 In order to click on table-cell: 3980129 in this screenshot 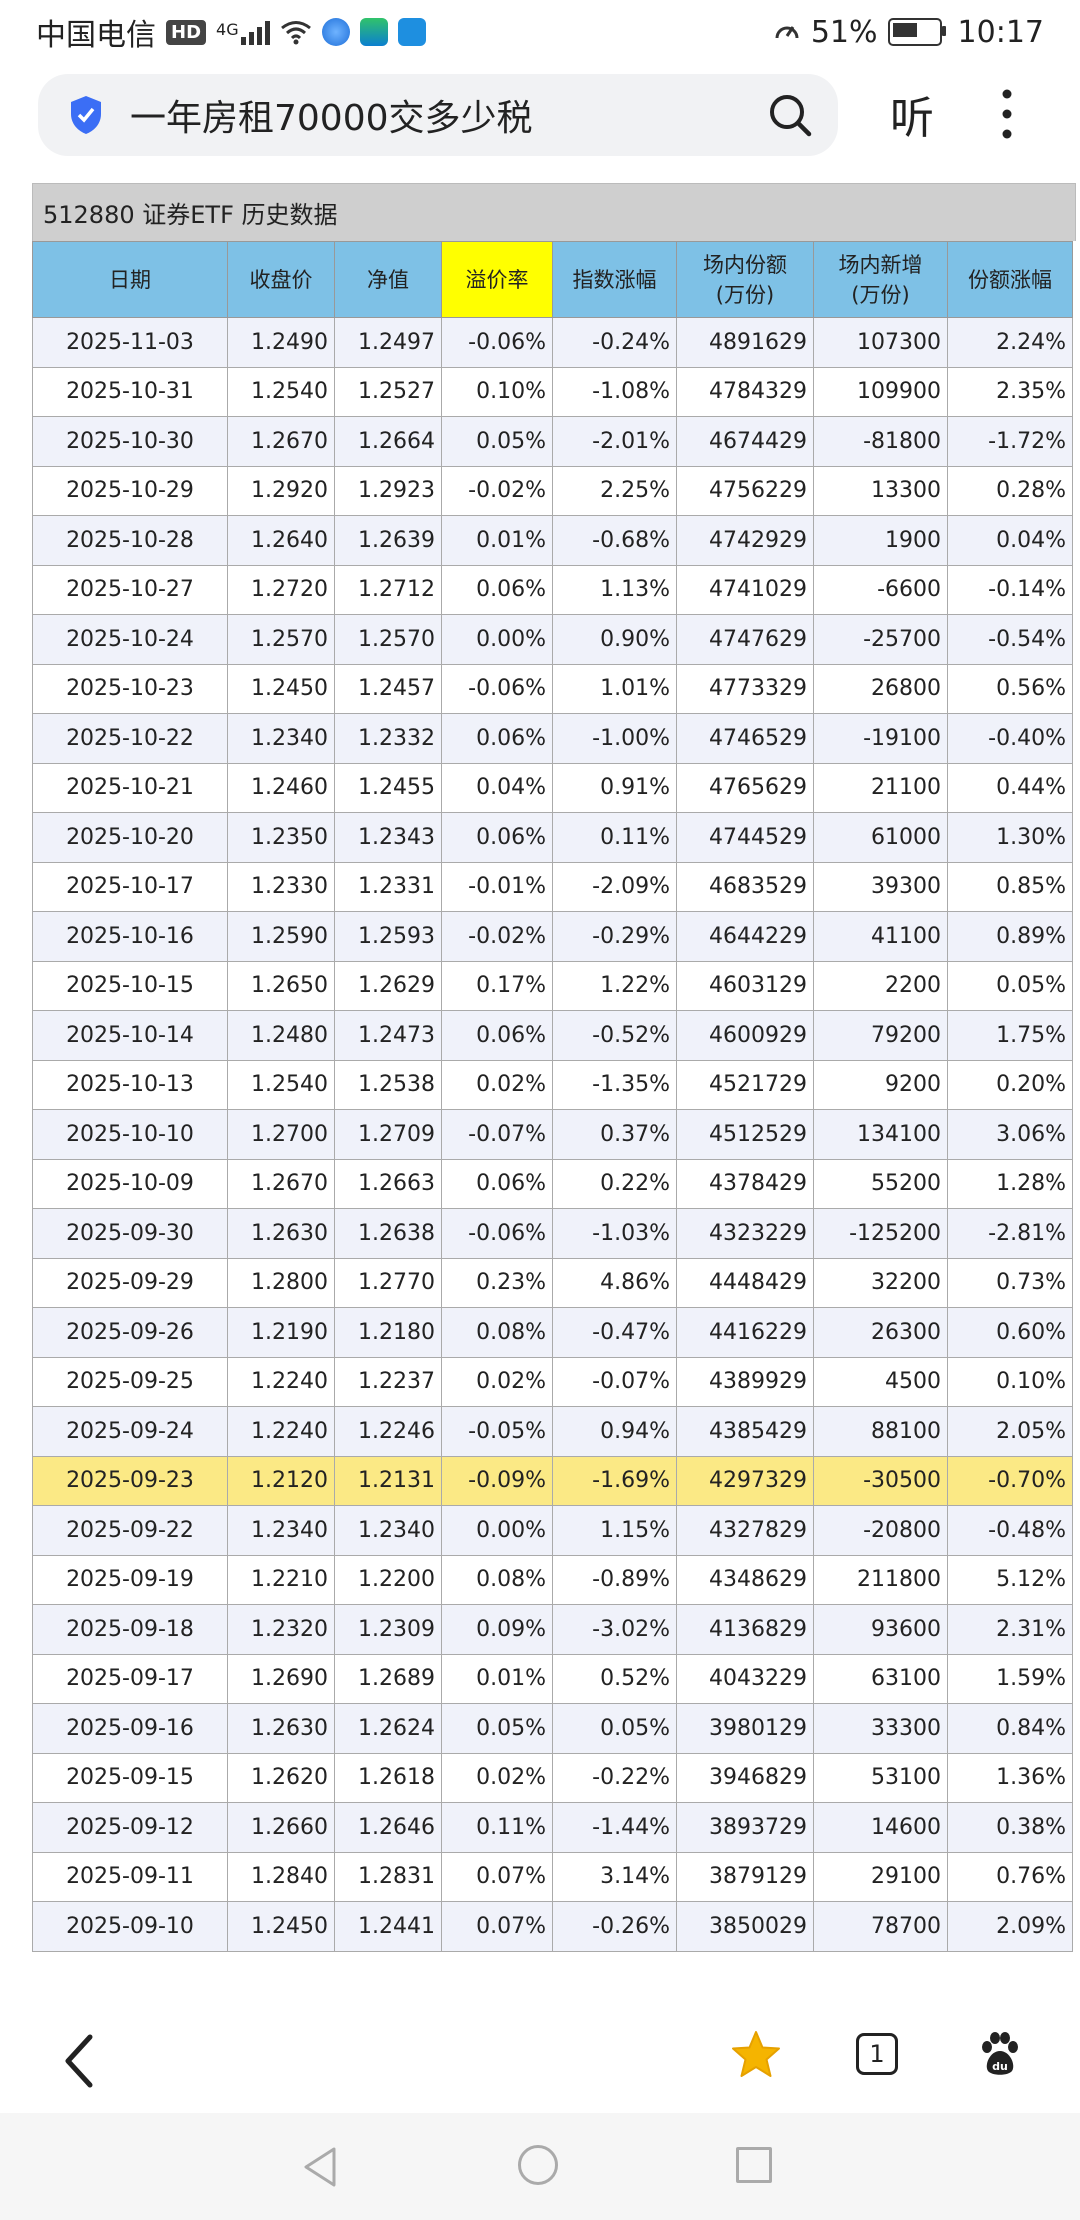, I will do `click(745, 1728)`.